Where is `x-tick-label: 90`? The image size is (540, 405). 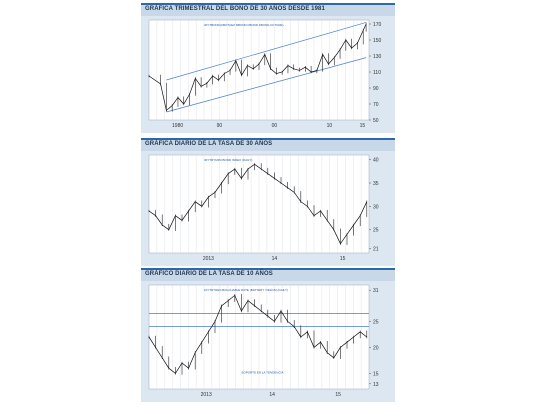
x-tick-label: 90 is located at coordinates (220, 126).